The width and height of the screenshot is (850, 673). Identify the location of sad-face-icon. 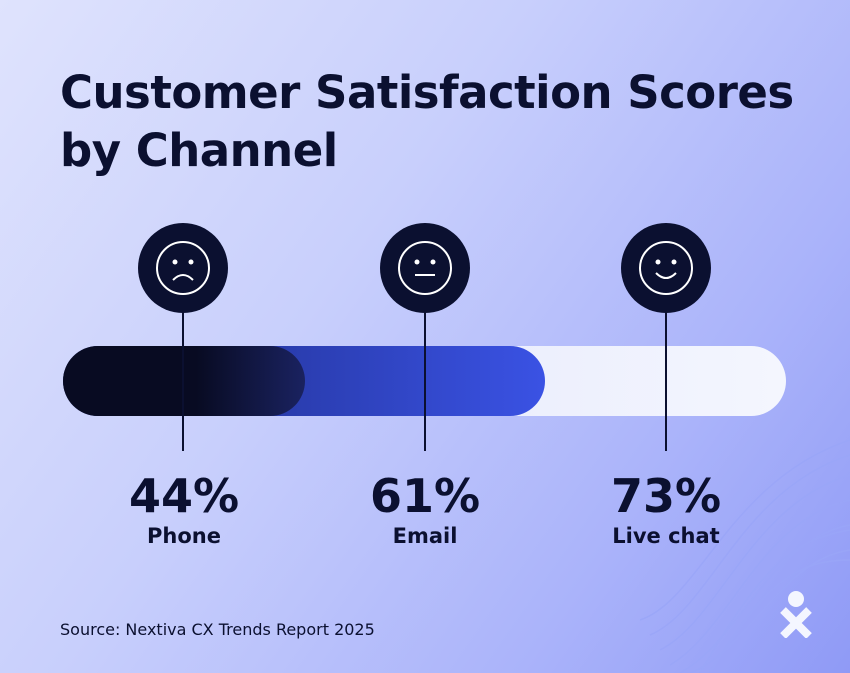
(183, 268).